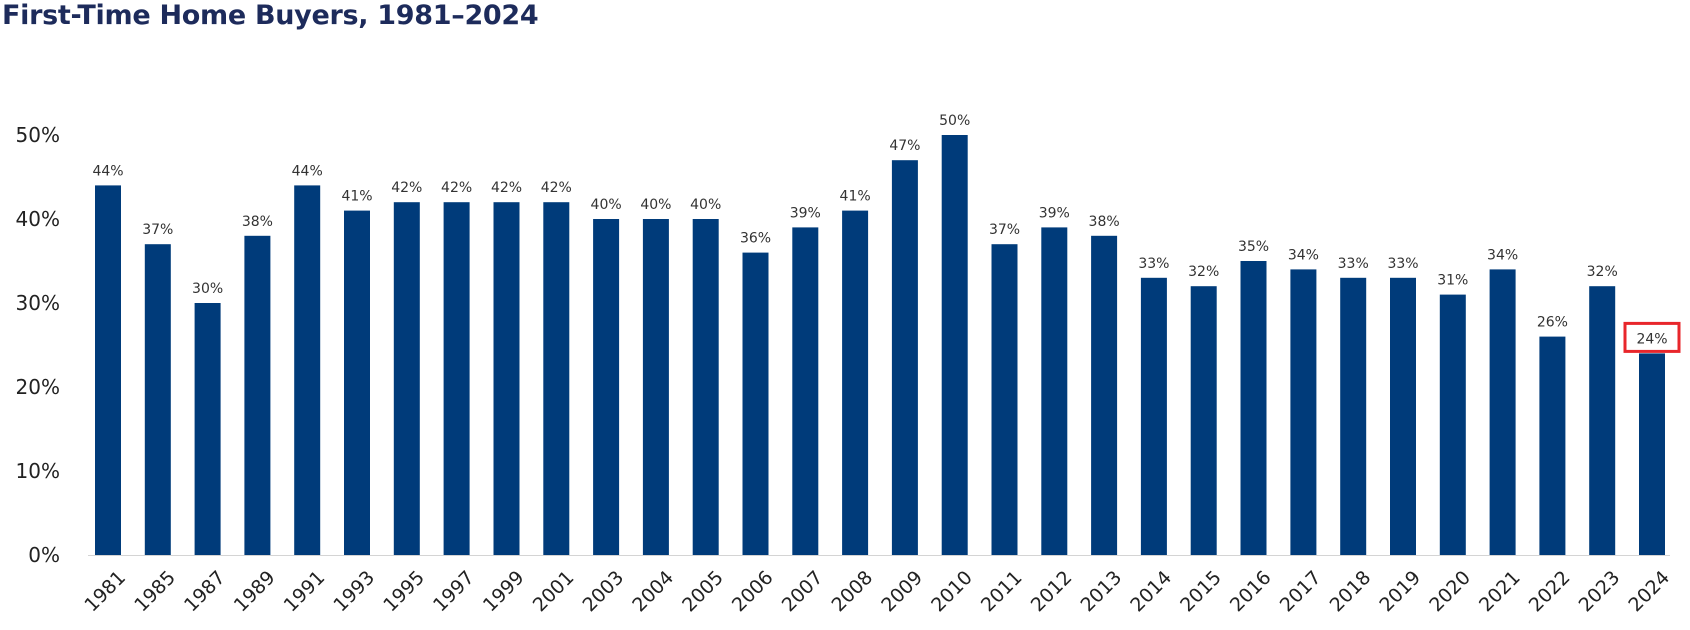 This screenshot has height=630, width=1690. Describe the element at coordinates (1151, 592) in the screenshot. I see `x-tick-label: 2014` at that location.